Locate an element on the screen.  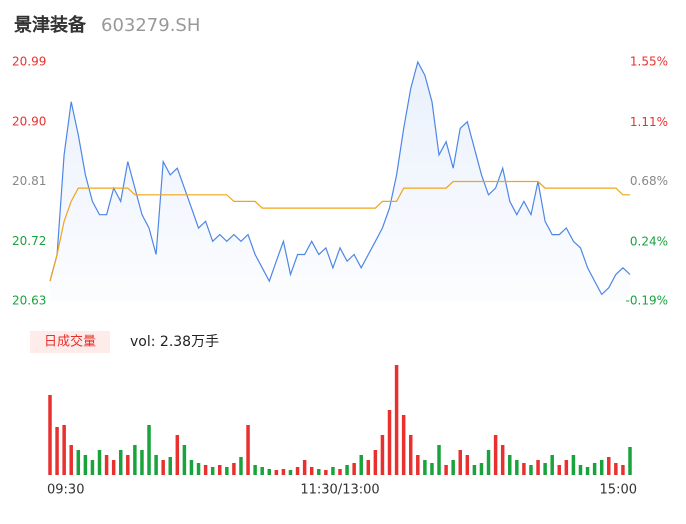
volume-tag-bg is located at coordinates (70, 342).